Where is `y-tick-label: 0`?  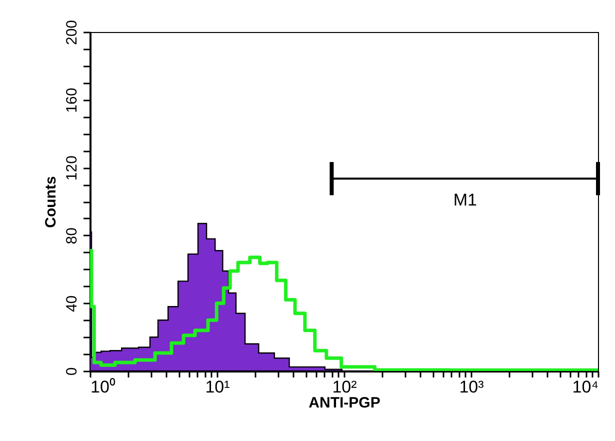 y-tick-label: 0 is located at coordinates (72, 371).